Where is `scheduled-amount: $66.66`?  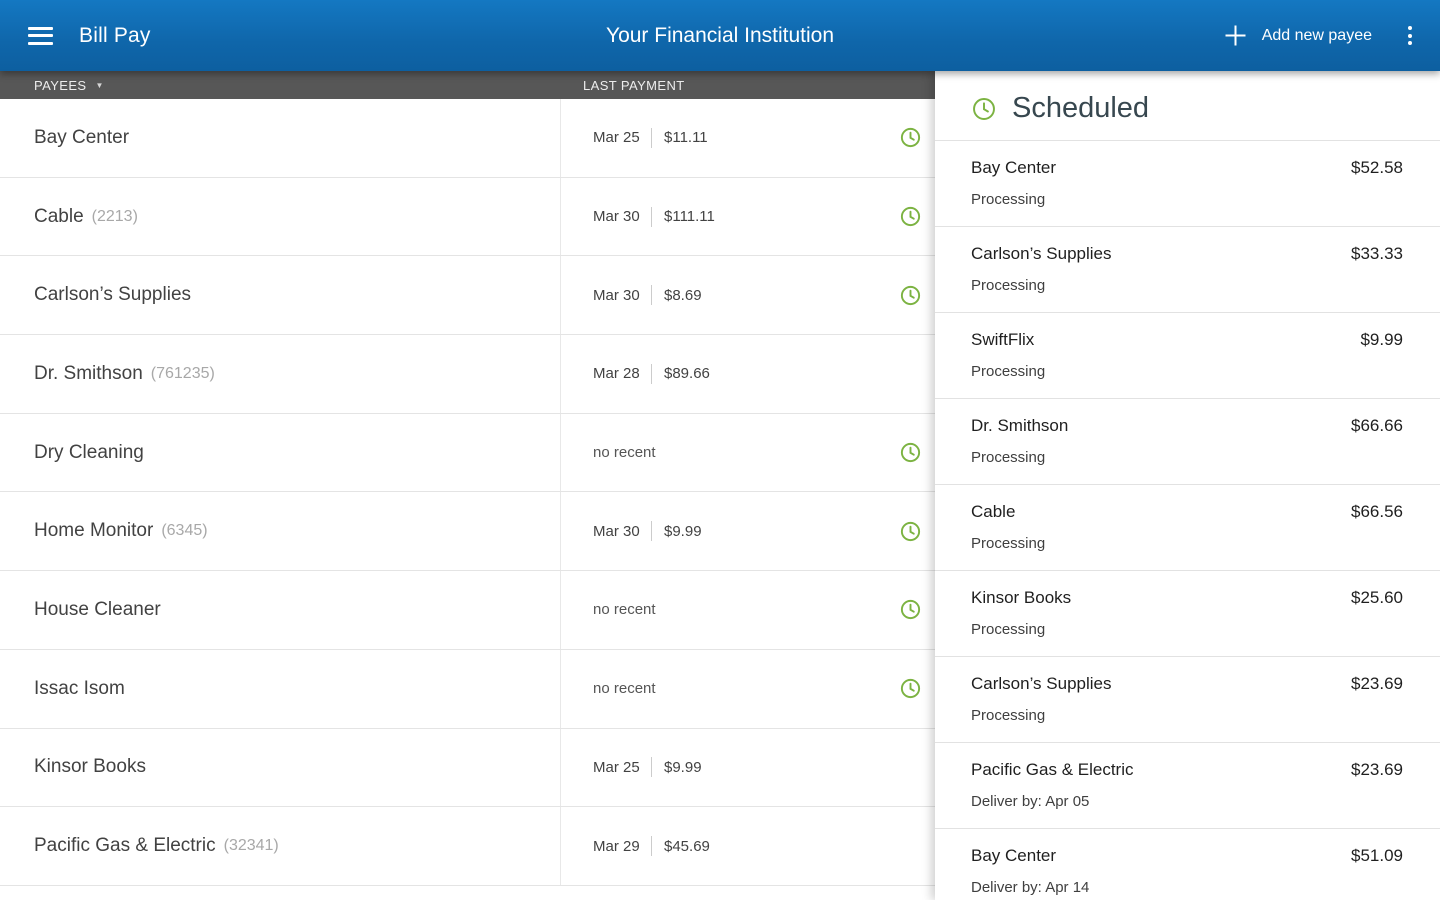 scheduled-amount: $66.66 is located at coordinates (1377, 425).